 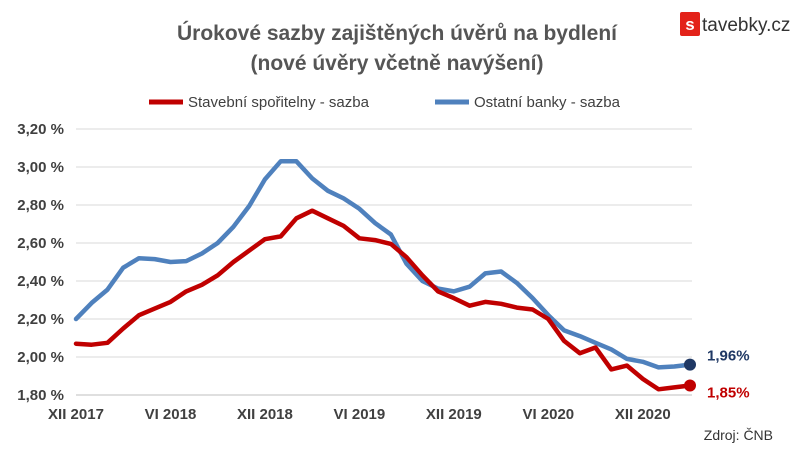 I want to click on x-tick-label: VI 2020, so click(x=548, y=414).